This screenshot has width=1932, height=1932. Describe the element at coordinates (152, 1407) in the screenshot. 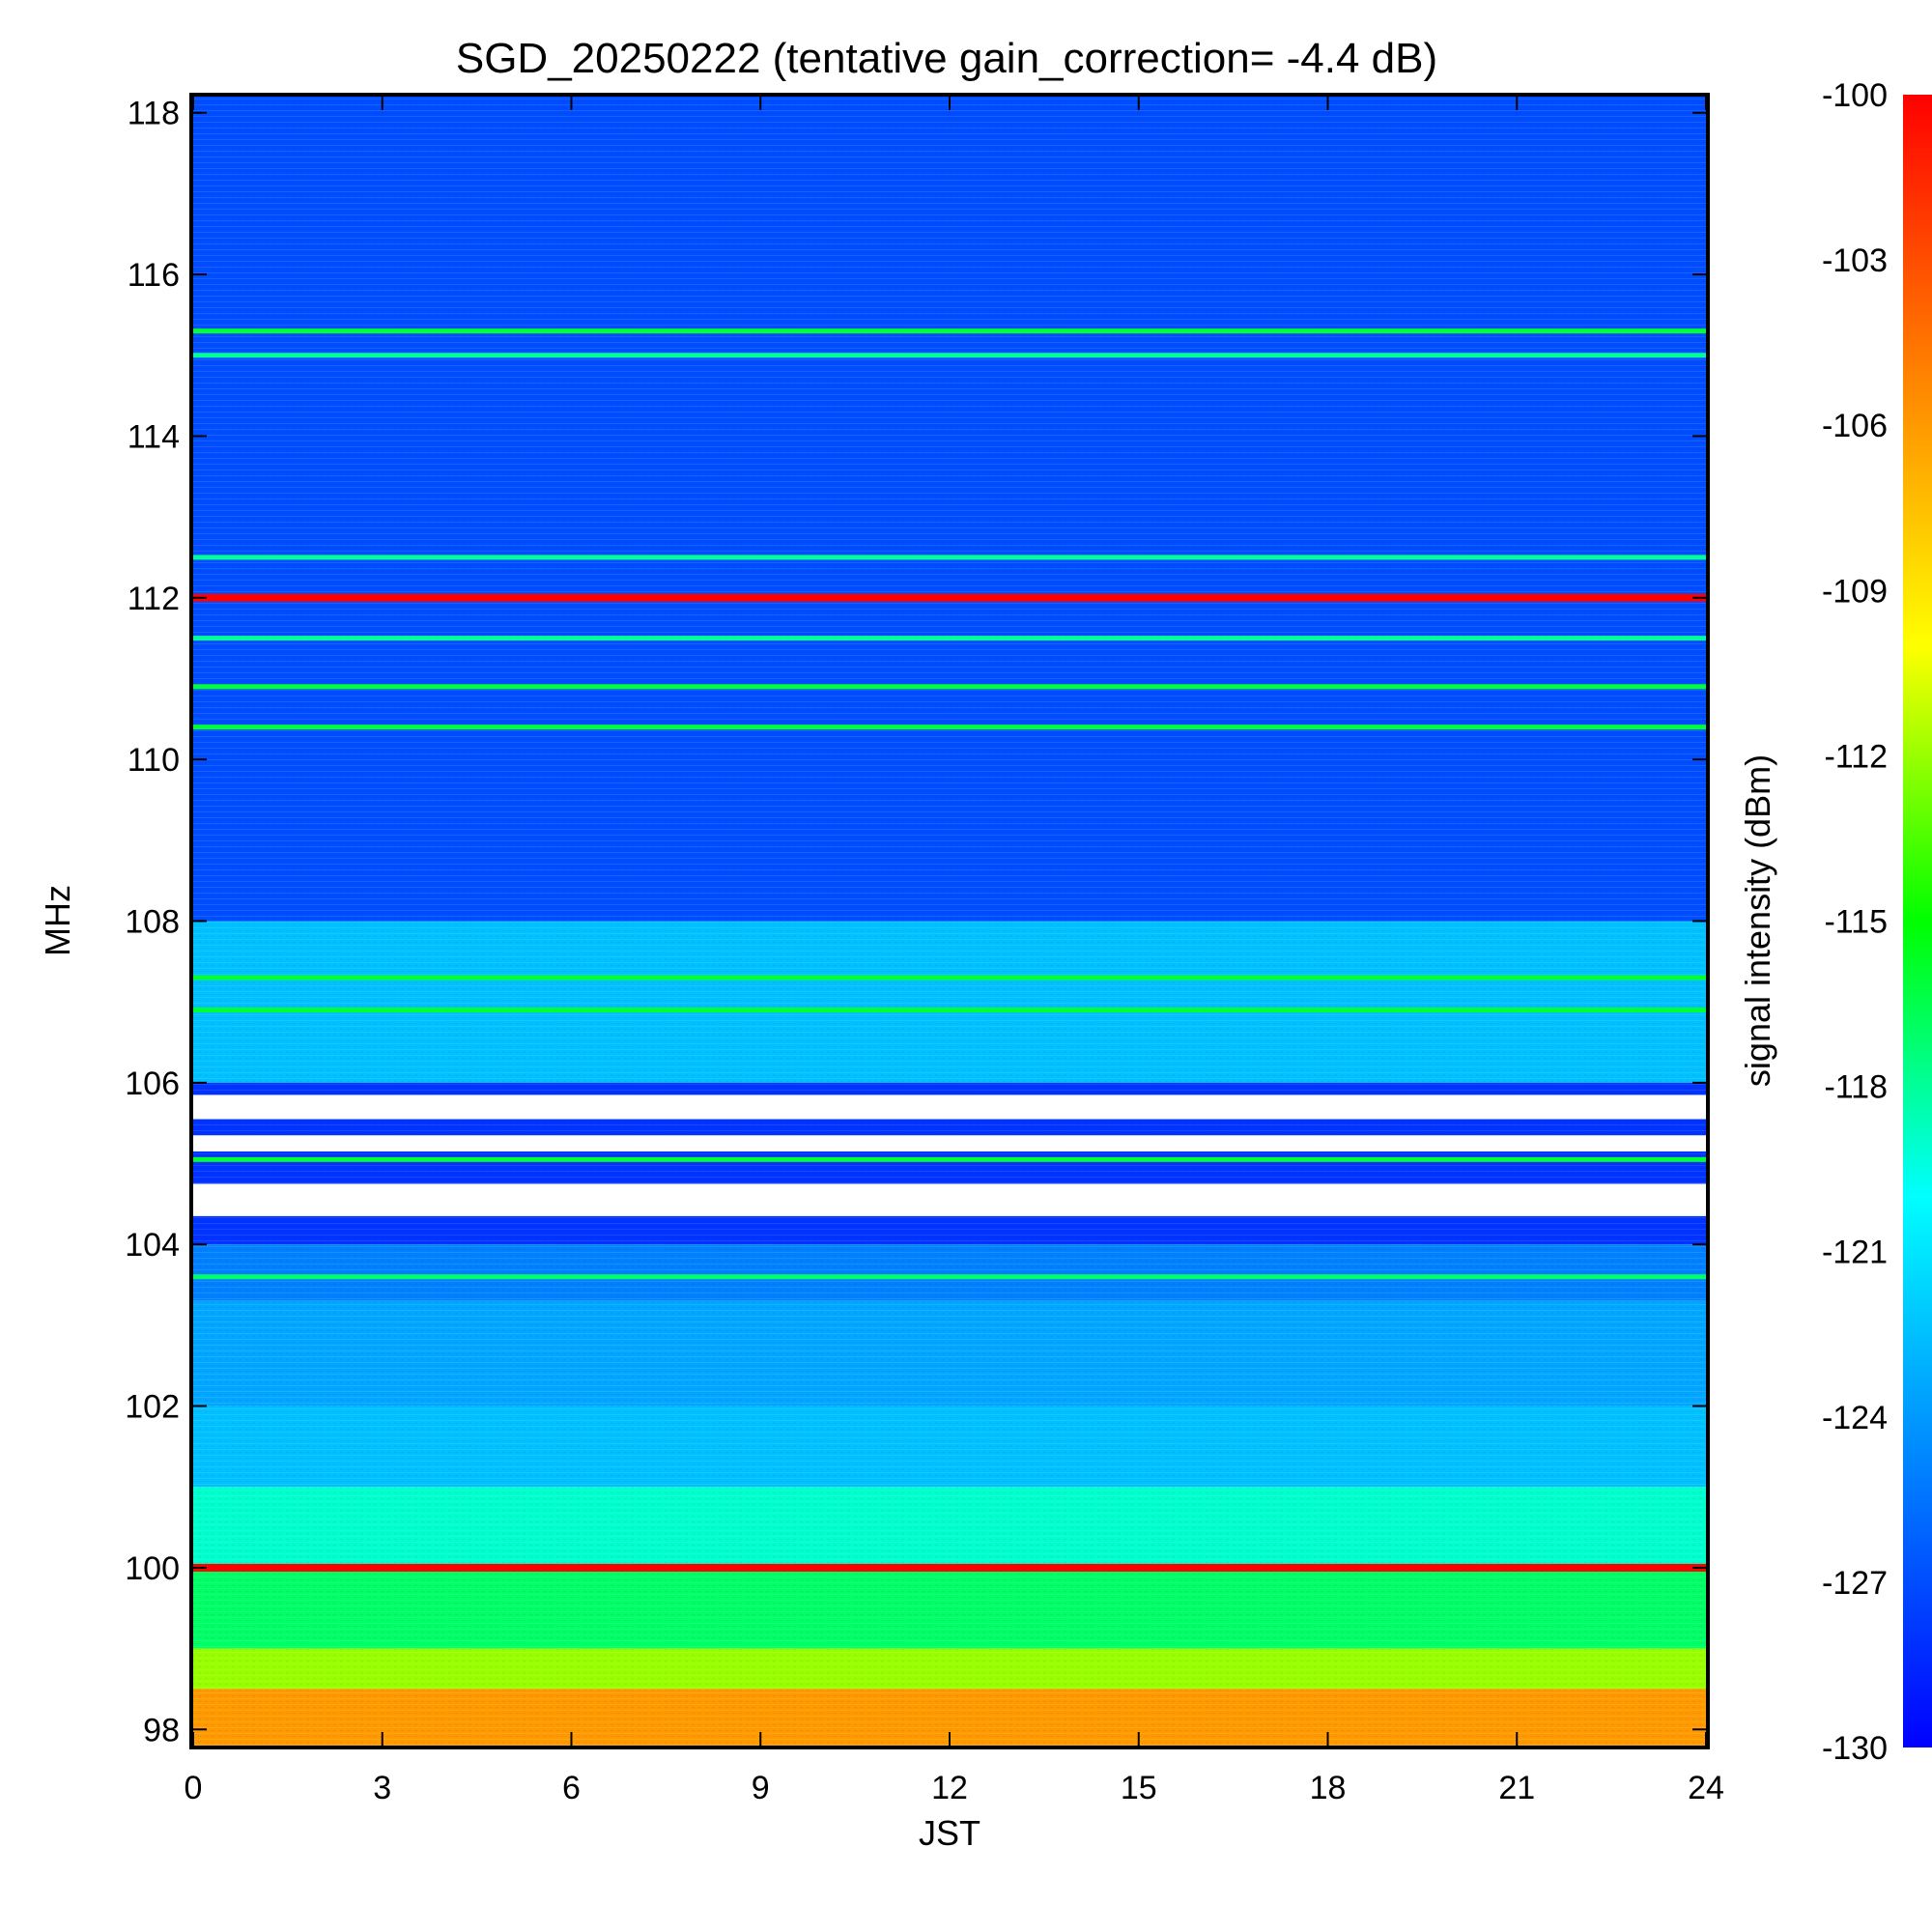

I see `y-tick-label: 102` at that location.